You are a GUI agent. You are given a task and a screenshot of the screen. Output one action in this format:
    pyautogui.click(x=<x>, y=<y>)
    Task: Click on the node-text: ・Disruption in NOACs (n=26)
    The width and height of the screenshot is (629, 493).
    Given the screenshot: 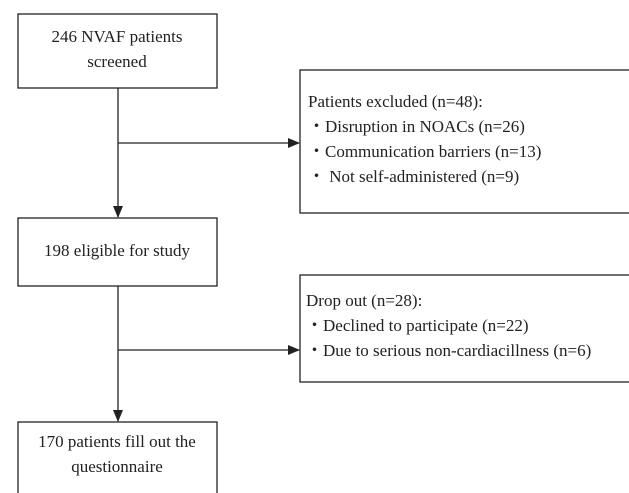 What is the action you would take?
    pyautogui.click(x=416, y=126)
    